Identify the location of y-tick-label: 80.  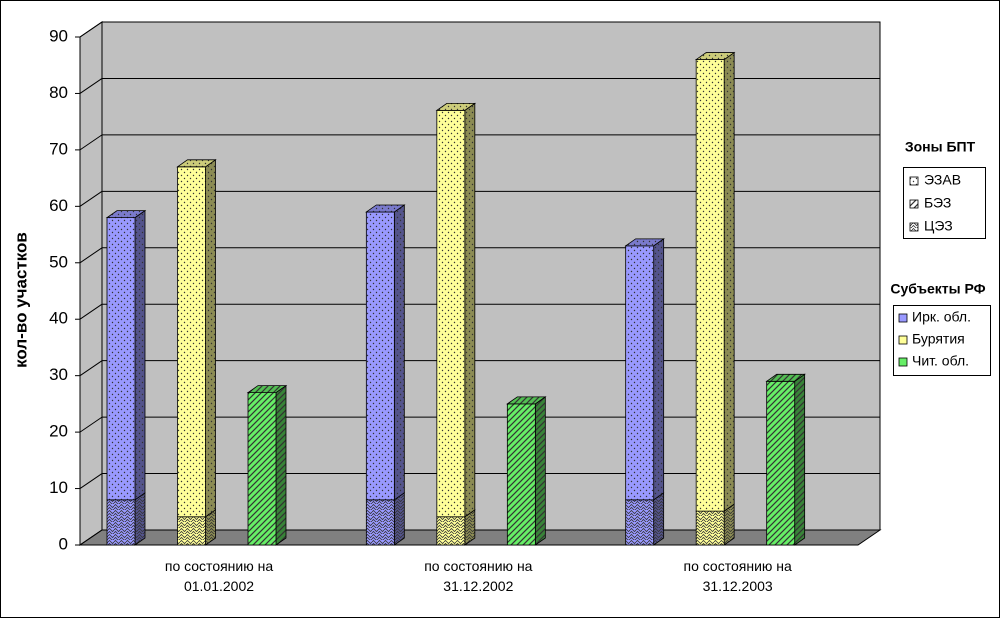
(58, 92).